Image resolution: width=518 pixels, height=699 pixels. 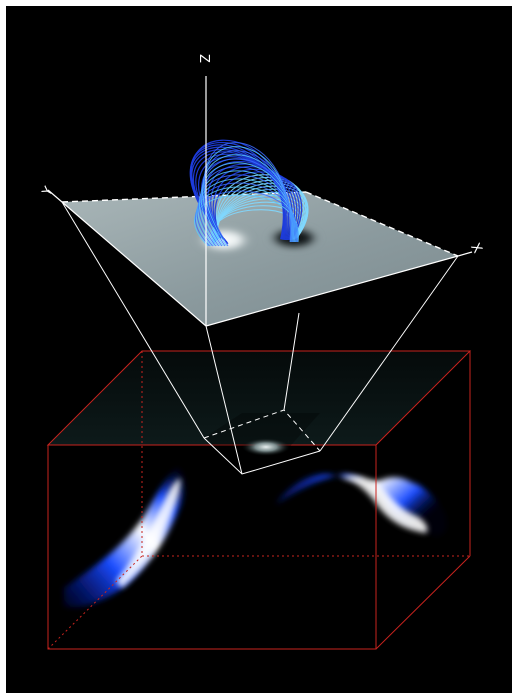 I want to click on plane-edge-back-right, so click(x=382, y=224).